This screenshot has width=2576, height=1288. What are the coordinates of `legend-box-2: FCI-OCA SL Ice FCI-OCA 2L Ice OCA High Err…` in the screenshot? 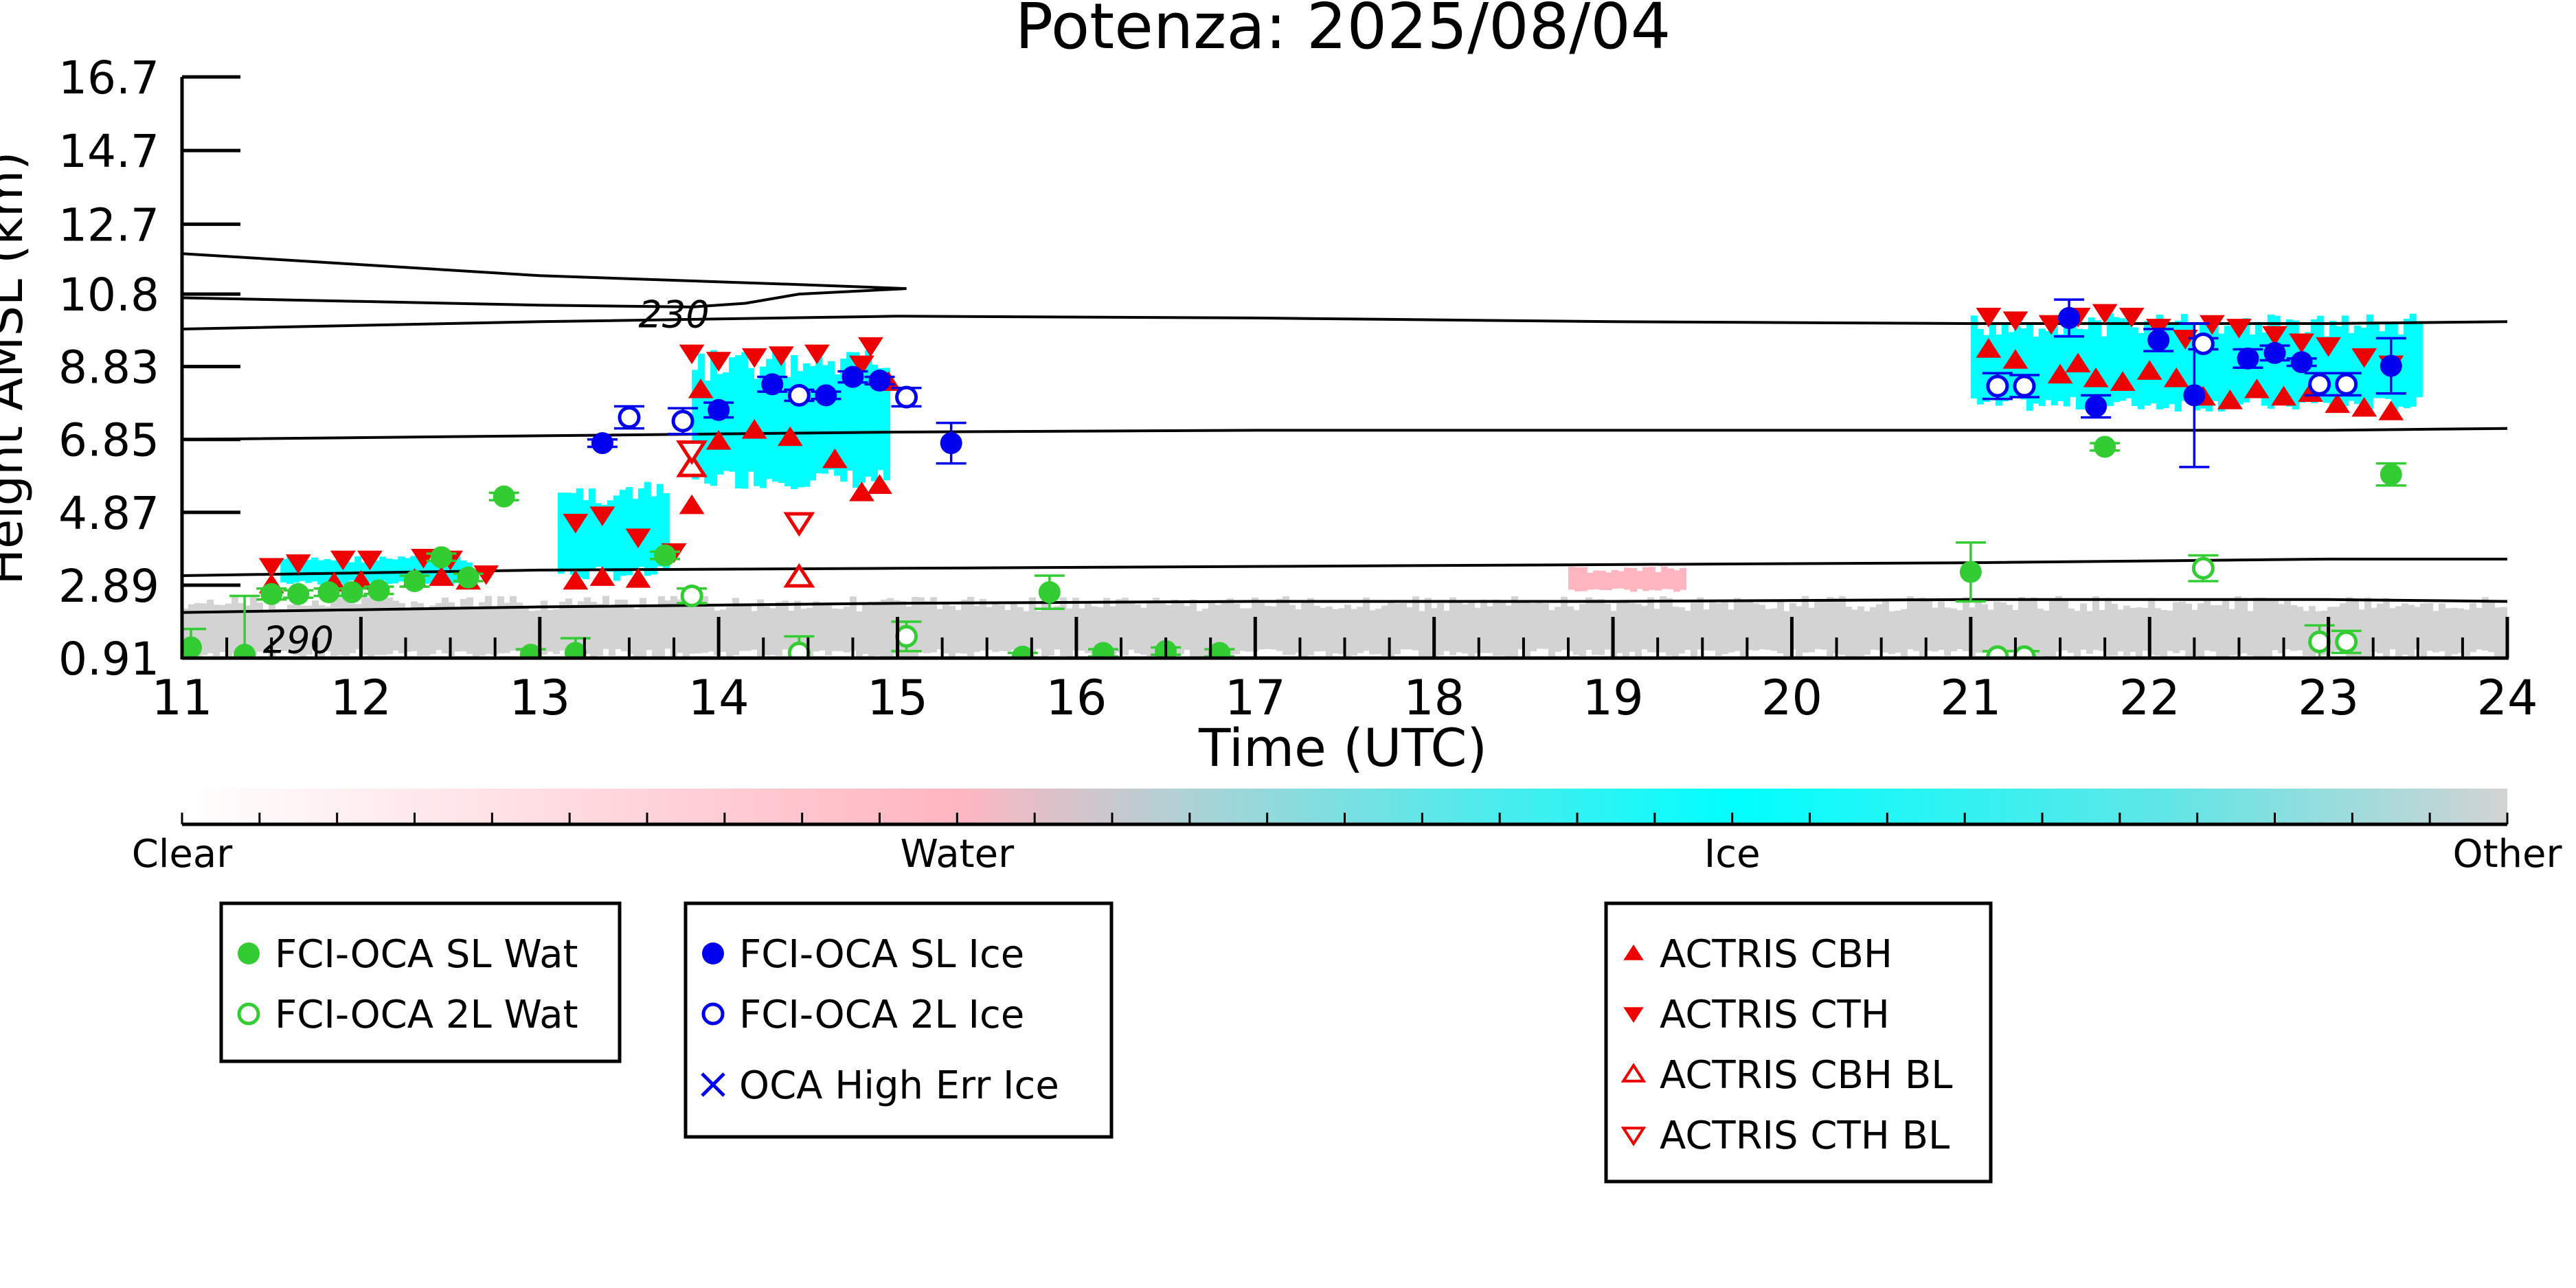 It's located at (898, 1020).